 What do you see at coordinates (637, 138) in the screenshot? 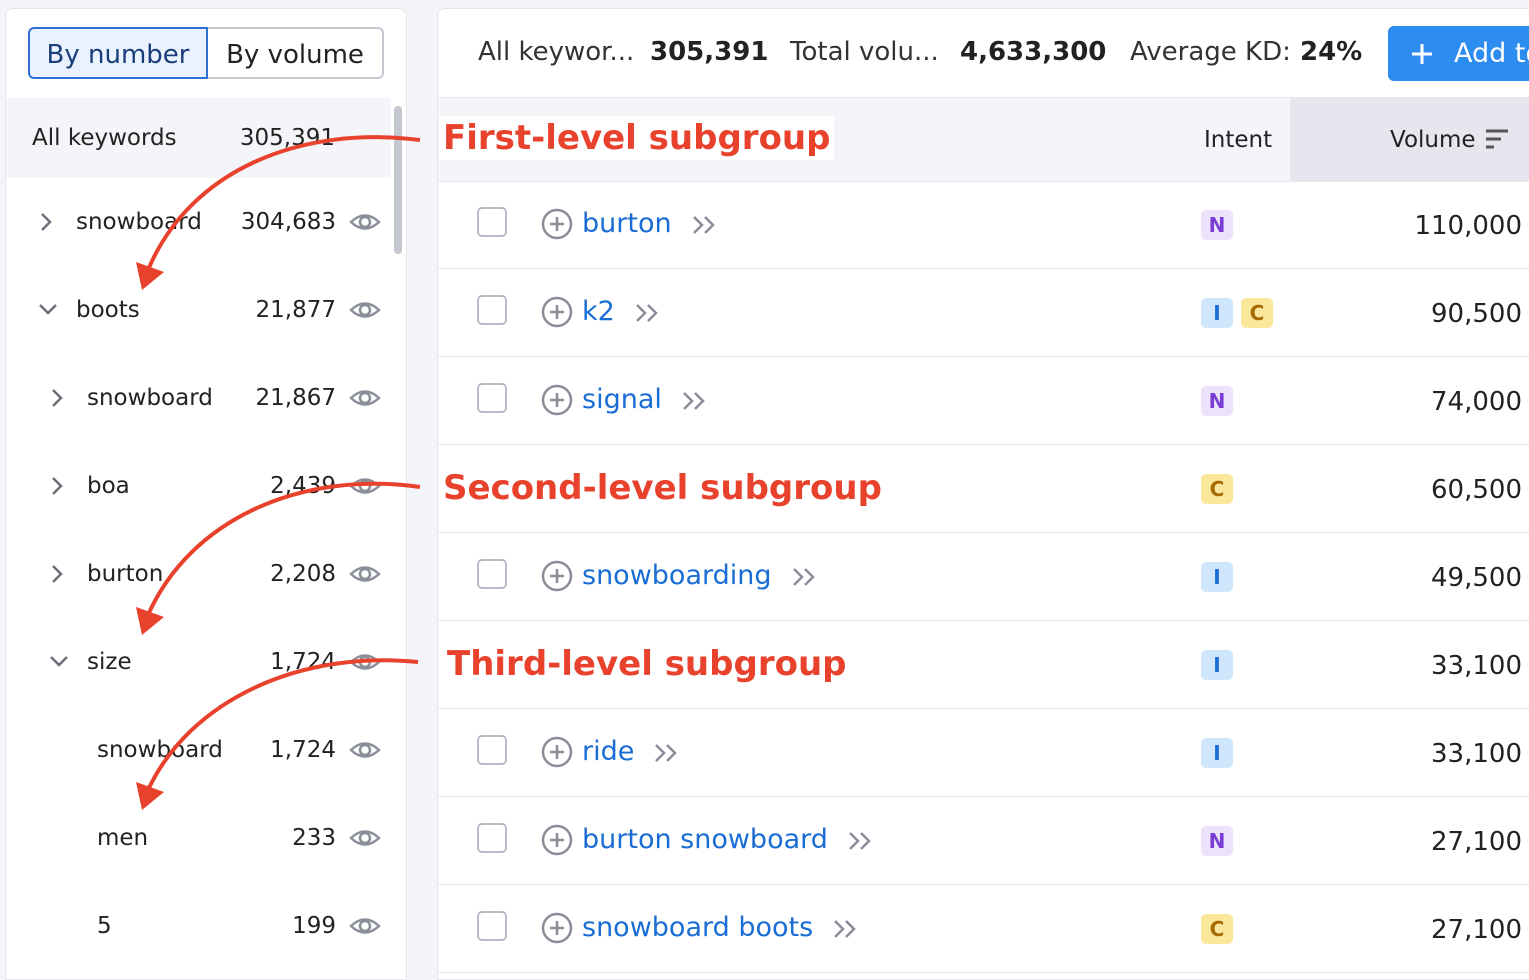
I see `annotation-label: First-level subgroup` at bounding box center [637, 138].